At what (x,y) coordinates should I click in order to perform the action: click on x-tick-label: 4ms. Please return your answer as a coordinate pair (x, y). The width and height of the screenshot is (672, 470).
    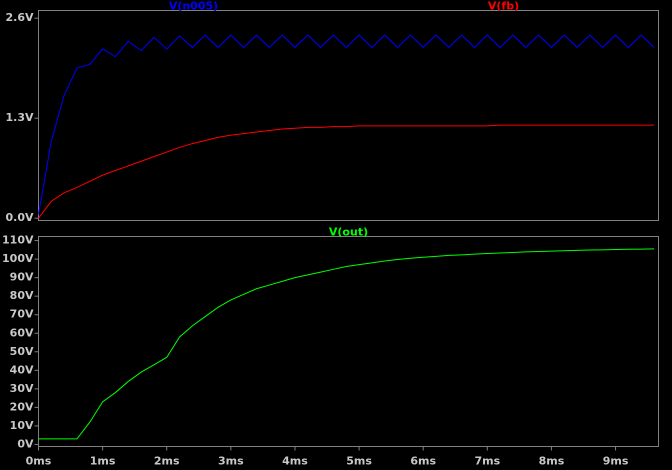
    Looking at the image, I should click on (295, 461).